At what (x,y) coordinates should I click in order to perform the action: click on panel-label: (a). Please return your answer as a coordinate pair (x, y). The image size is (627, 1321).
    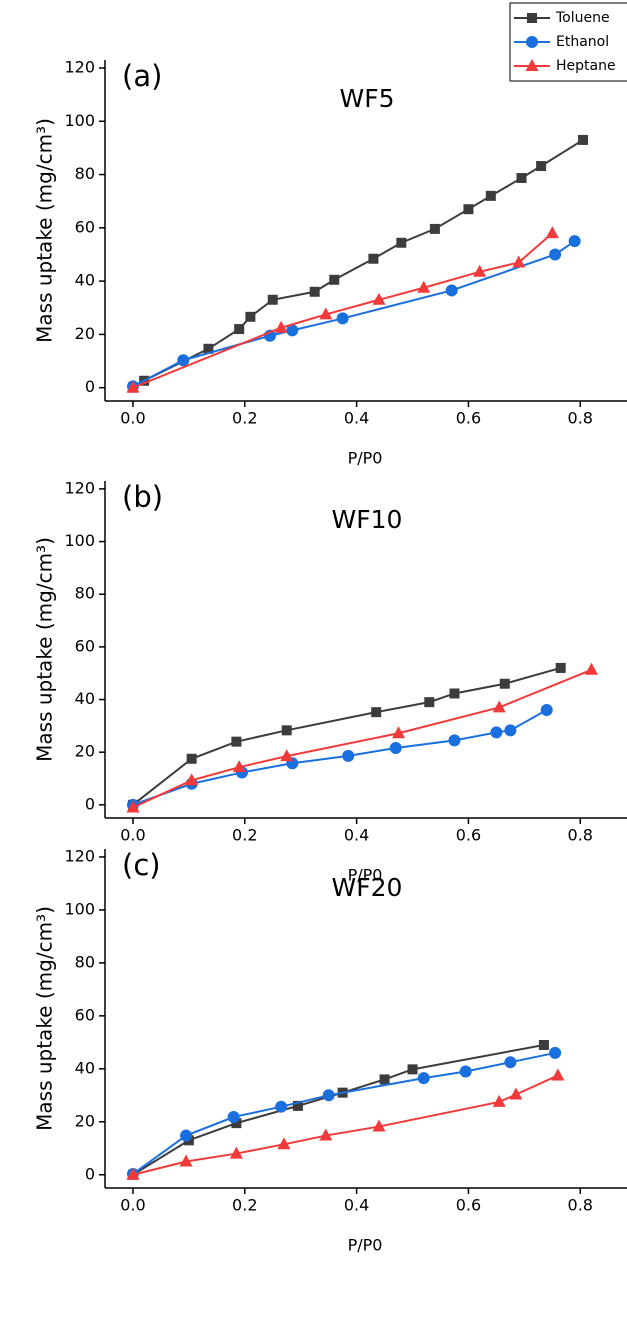
    Looking at the image, I should click on (142, 76).